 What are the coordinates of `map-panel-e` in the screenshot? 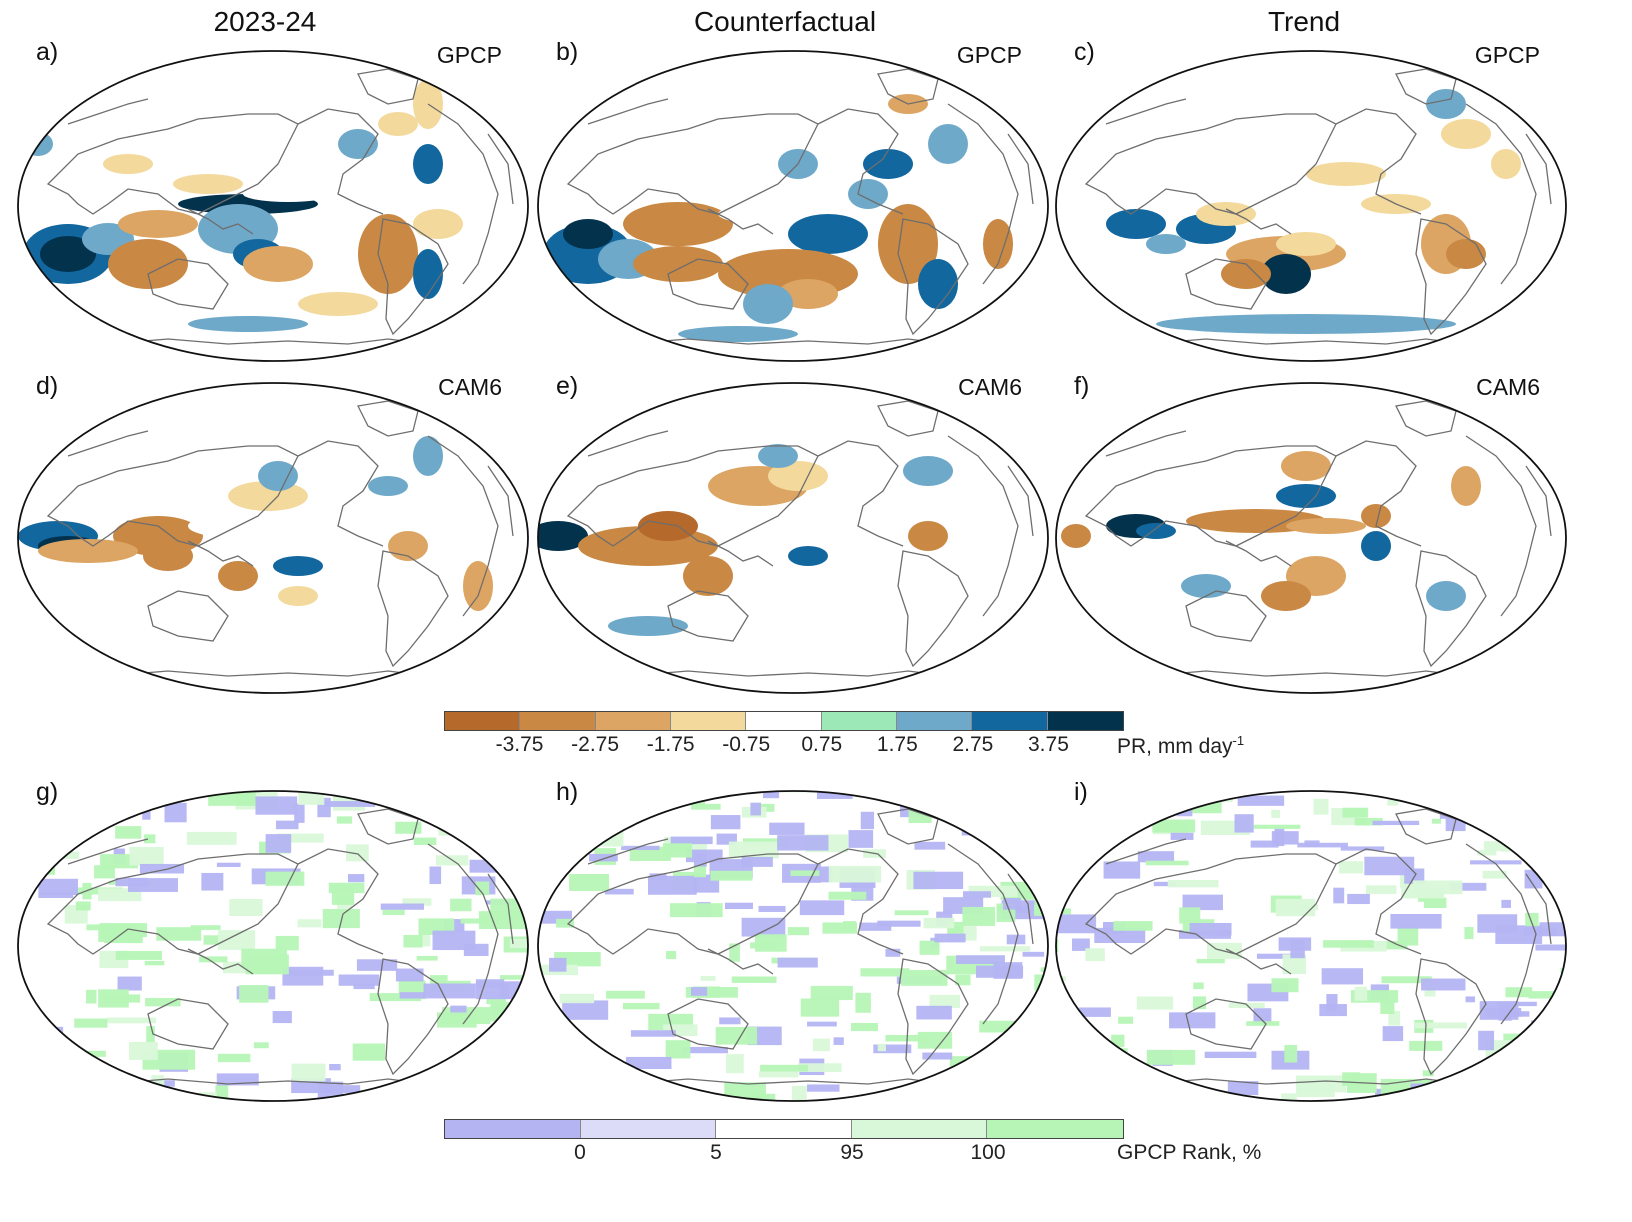 It's located at (793, 538).